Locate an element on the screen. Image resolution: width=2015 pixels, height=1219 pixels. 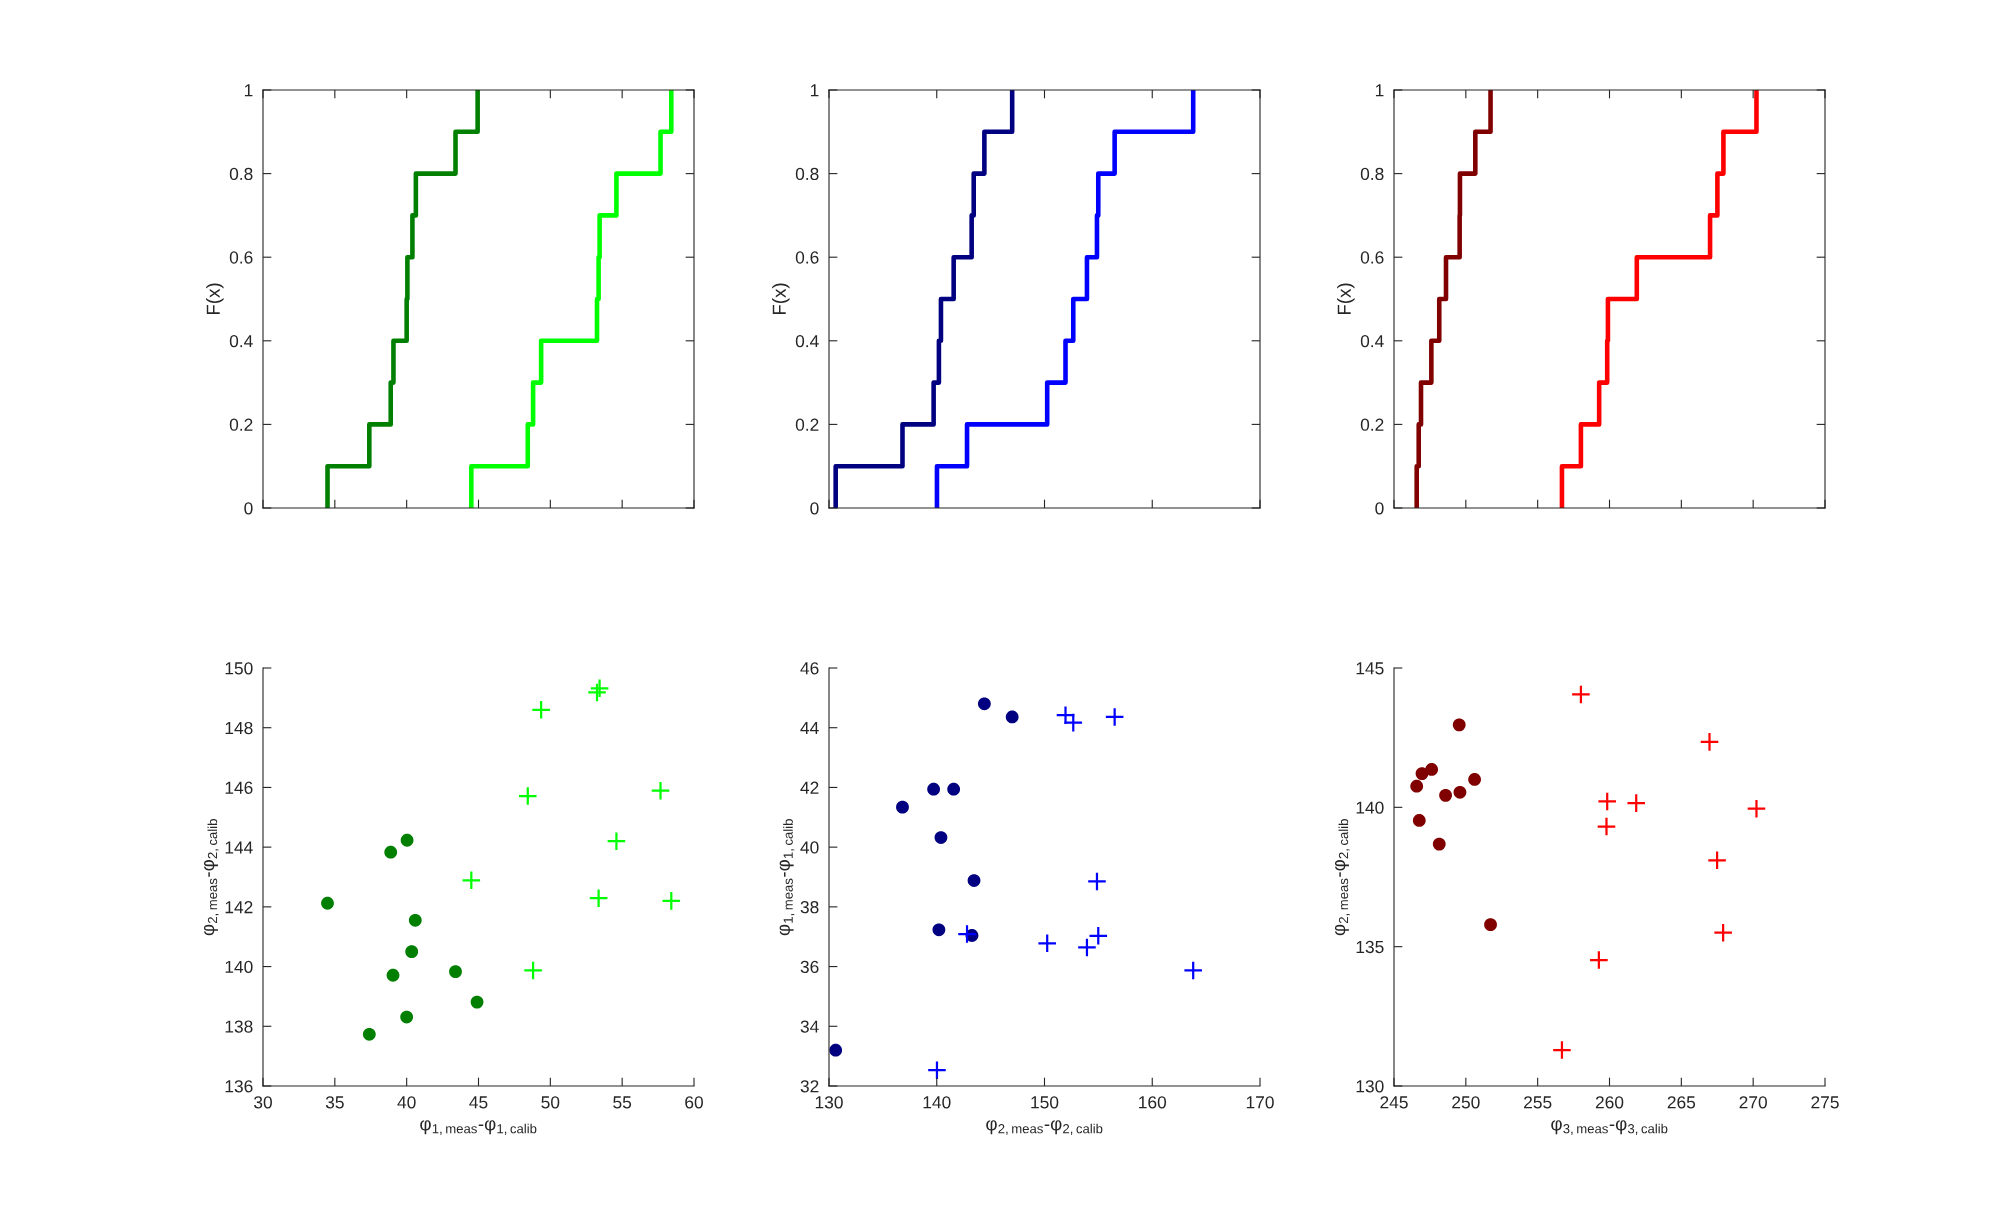
x-tick-label: 35 is located at coordinates (334, 1102).